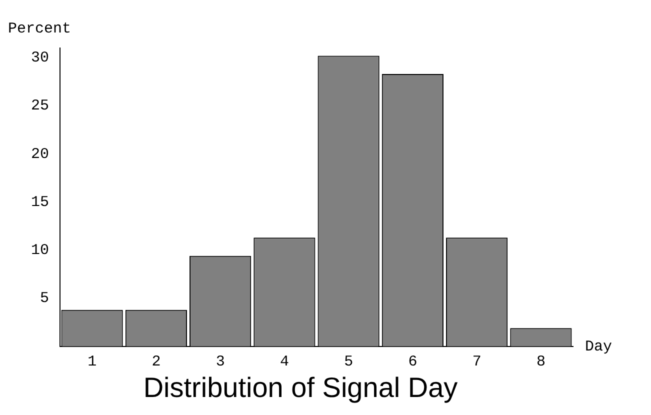 This screenshot has width=651, height=415. Describe the element at coordinates (541, 361) in the screenshot. I see `x-tick-label: 8` at that location.